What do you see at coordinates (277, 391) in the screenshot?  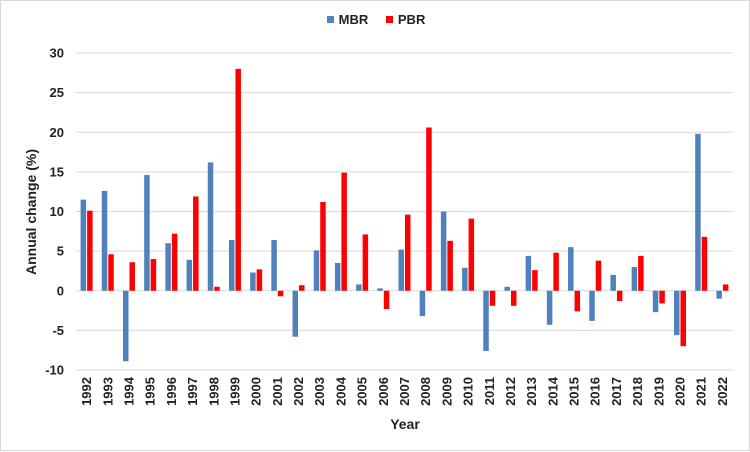 I see `x-tick-label: 2001` at bounding box center [277, 391].